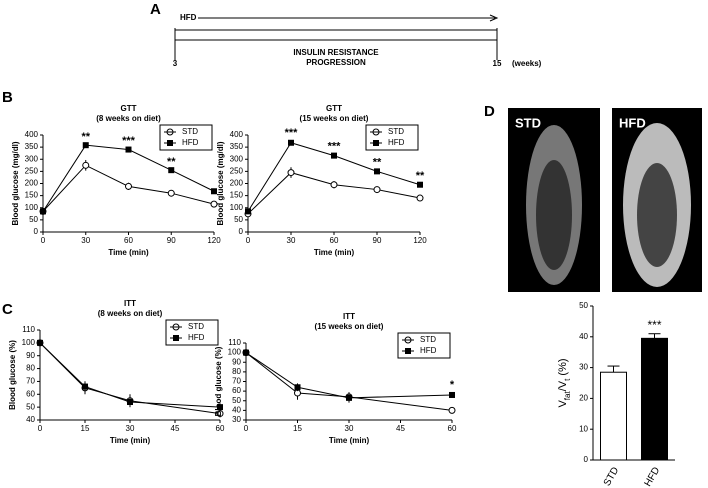  Describe the element at coordinates (420, 176) in the screenshot. I see `significance: **` at that location.